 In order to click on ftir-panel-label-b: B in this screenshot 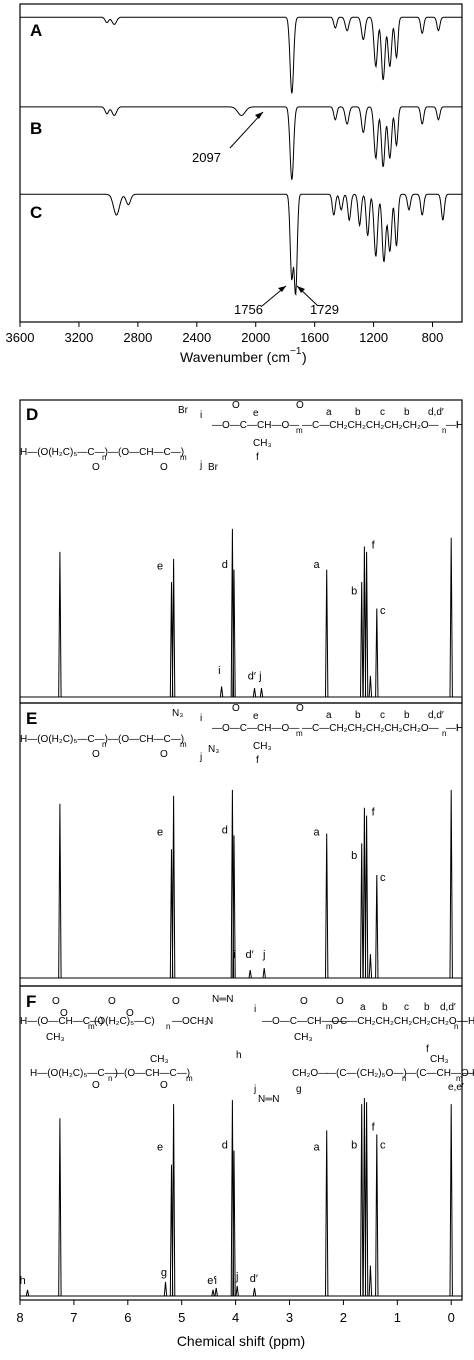, I will do `click(36, 128)`.